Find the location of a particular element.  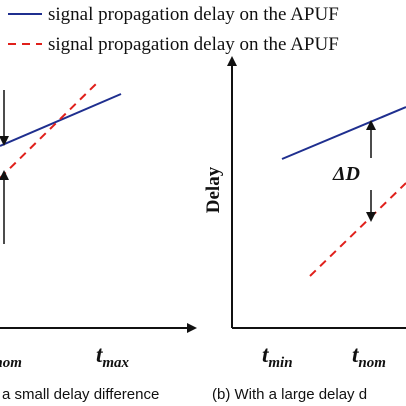

panel-b-ylabel: Delay is located at coordinates (213, 189).